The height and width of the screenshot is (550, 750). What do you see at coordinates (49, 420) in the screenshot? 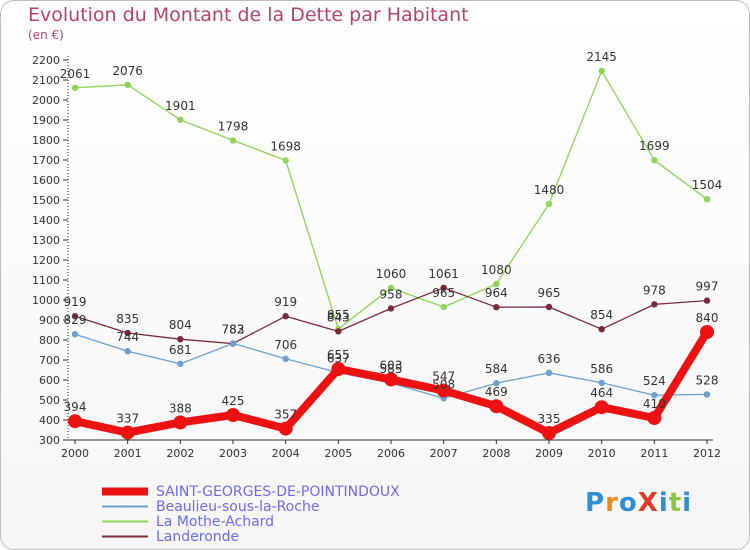
I see `y-tick-label: 400` at bounding box center [49, 420].